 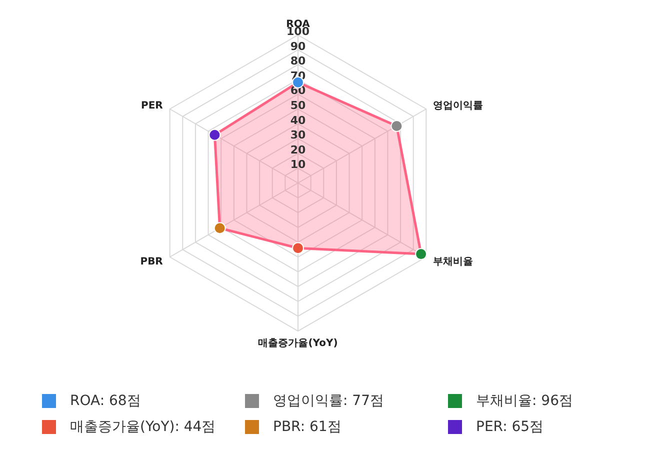 I want to click on y-tick-label: 30, so click(x=298, y=135).